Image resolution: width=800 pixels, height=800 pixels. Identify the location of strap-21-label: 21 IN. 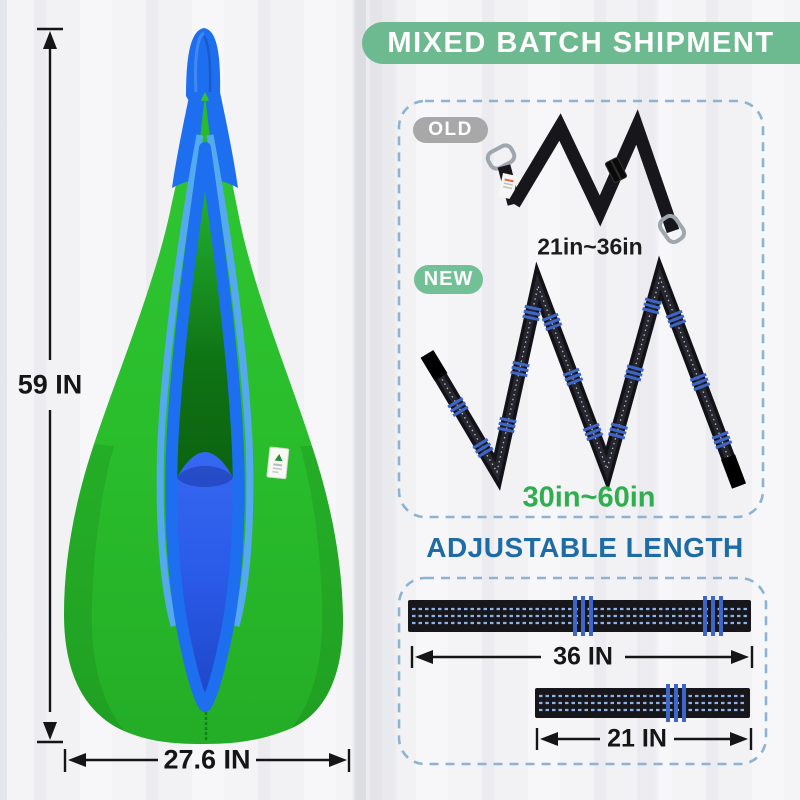
(637, 738).